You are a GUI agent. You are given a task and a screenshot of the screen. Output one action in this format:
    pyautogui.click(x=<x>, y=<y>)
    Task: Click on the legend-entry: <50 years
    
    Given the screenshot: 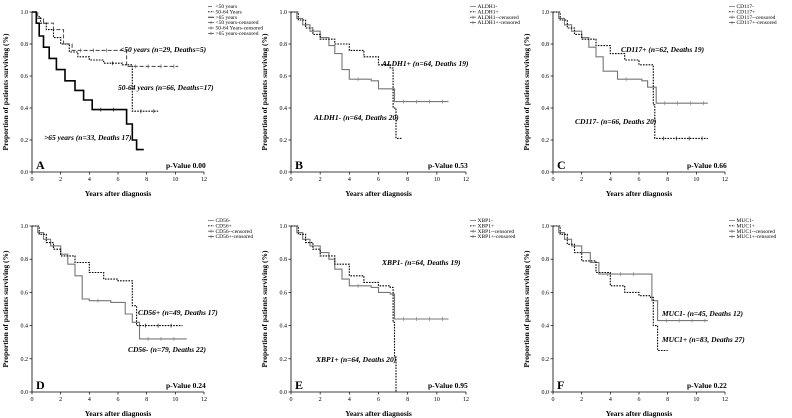 What is the action you would take?
    pyautogui.click(x=227, y=7)
    